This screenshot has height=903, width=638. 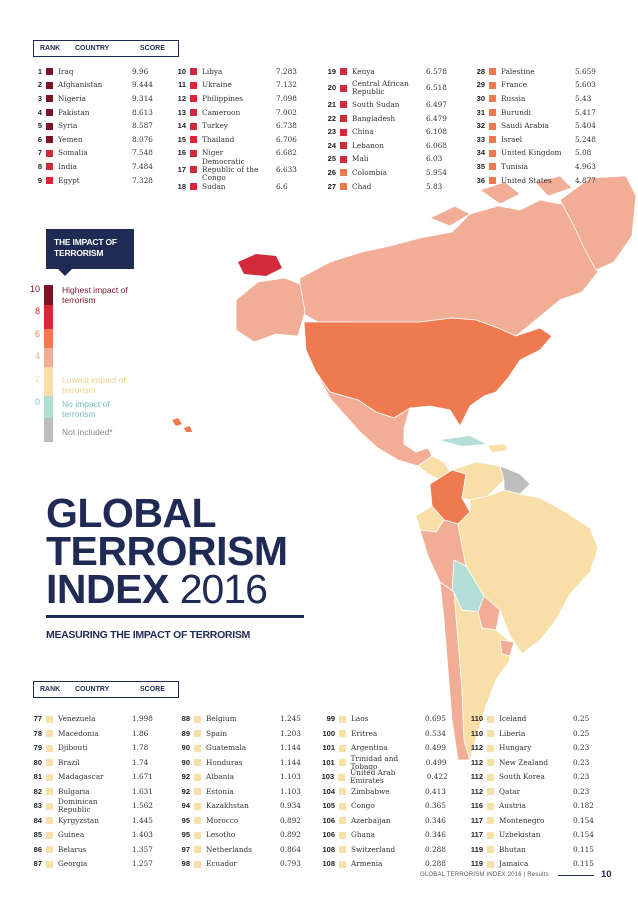 What do you see at coordinates (501, 201) in the screenshot?
I see `map-arctic-islands` at bounding box center [501, 201].